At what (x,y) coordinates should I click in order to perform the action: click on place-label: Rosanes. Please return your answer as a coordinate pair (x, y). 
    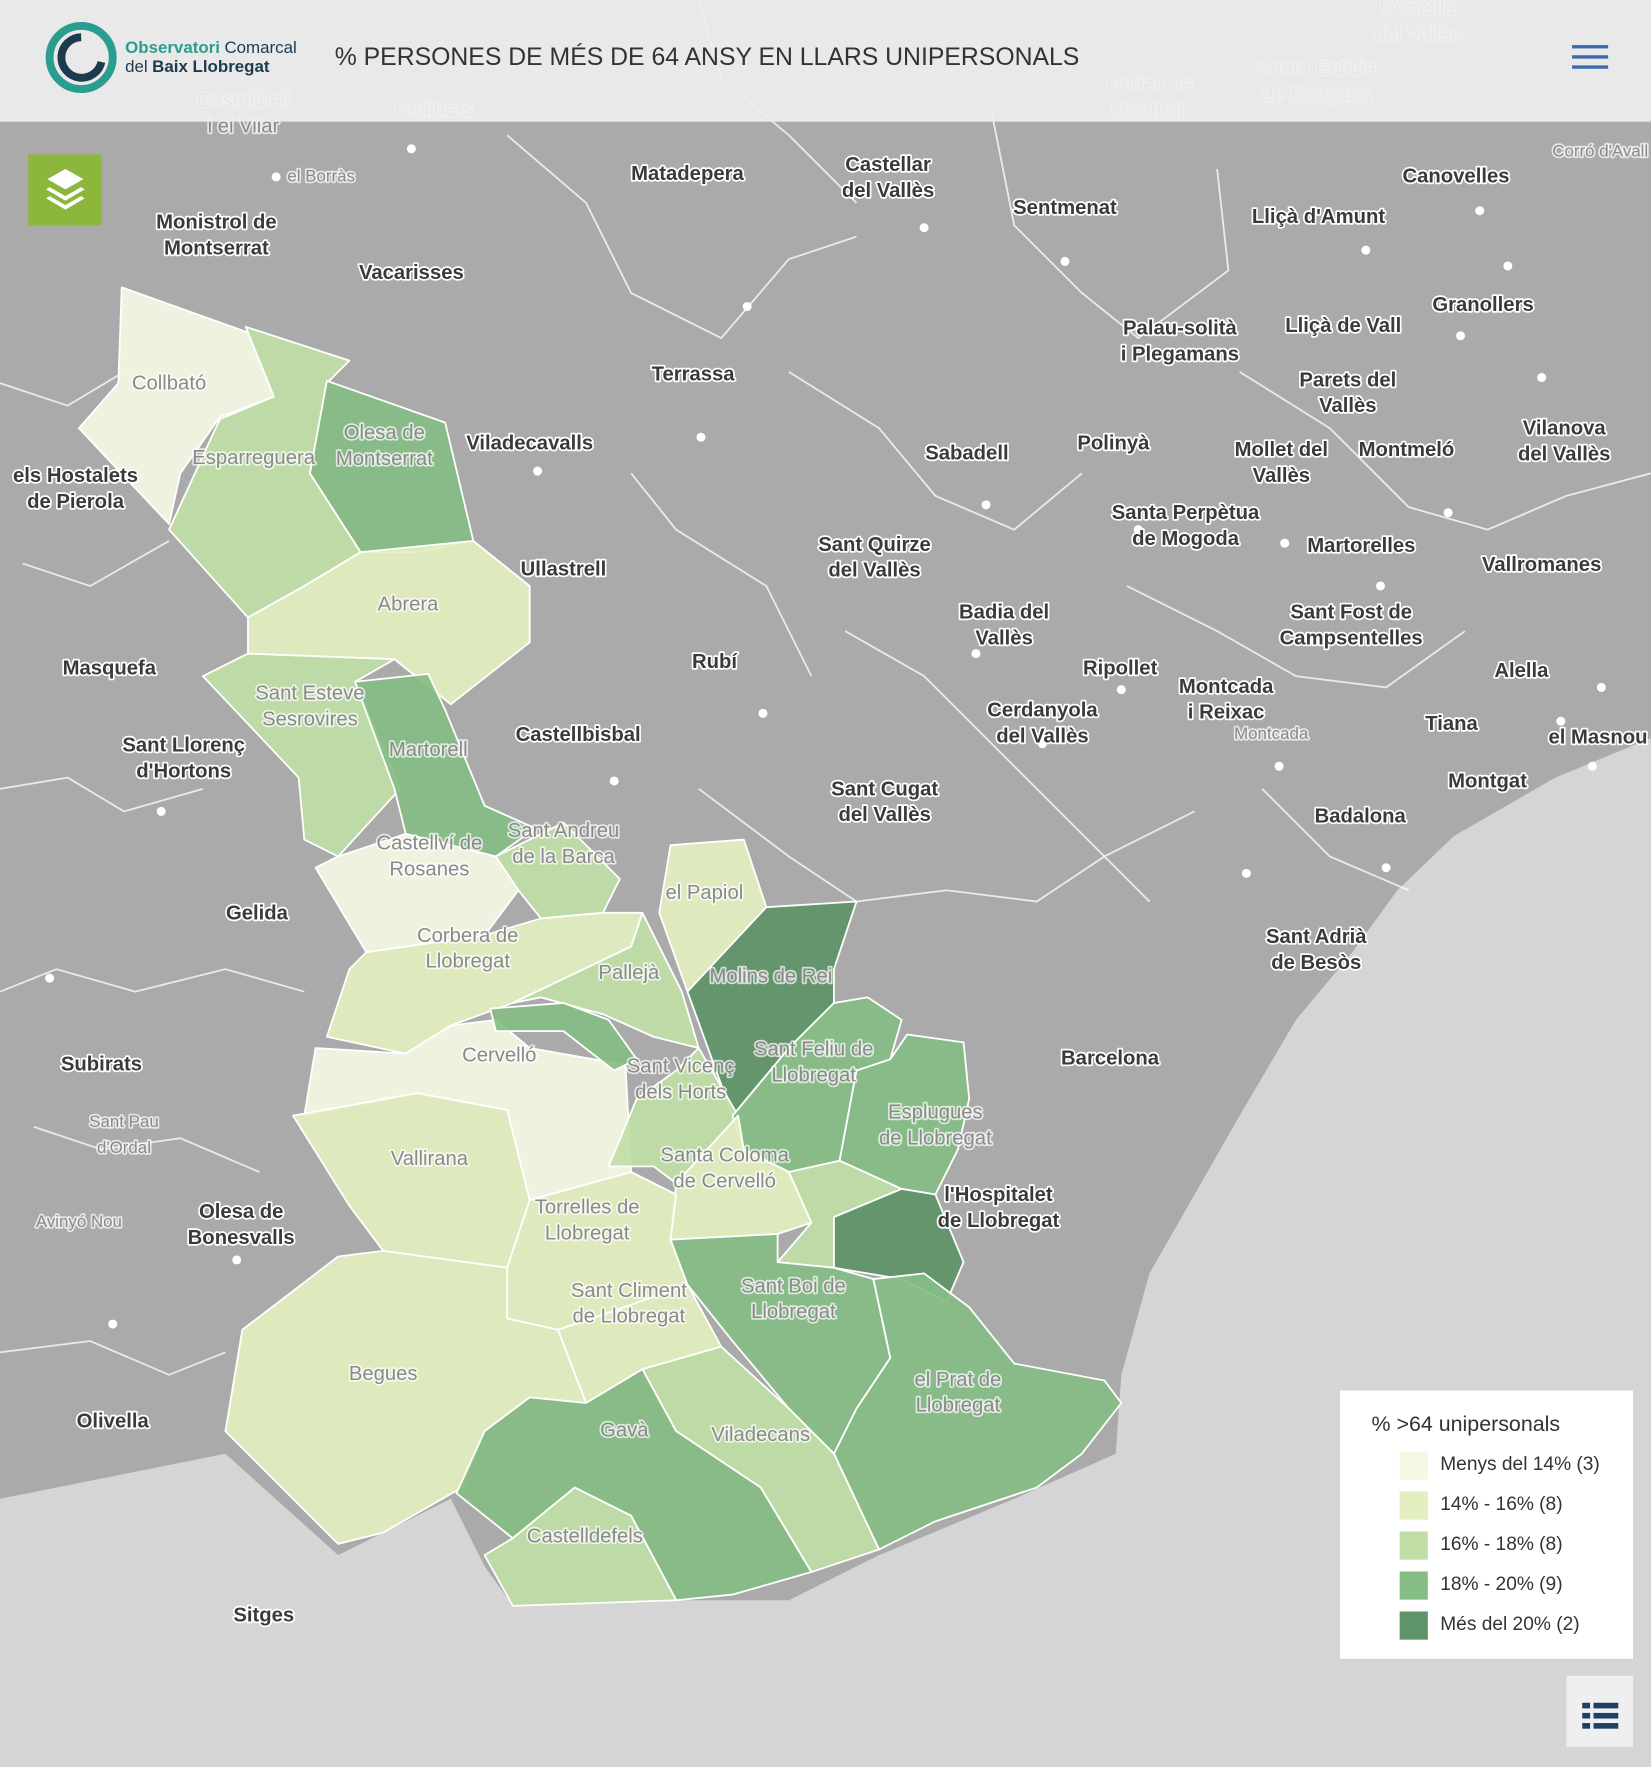
    Looking at the image, I should click on (429, 869).